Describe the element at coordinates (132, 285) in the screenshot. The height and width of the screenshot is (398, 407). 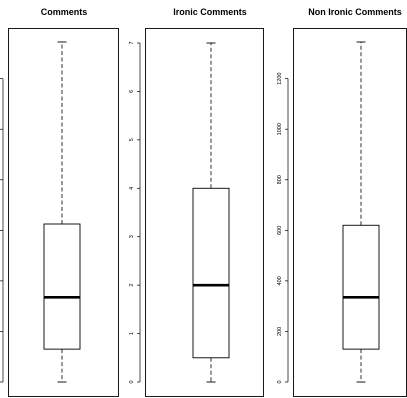
I see `y-tick-label: 2` at that location.